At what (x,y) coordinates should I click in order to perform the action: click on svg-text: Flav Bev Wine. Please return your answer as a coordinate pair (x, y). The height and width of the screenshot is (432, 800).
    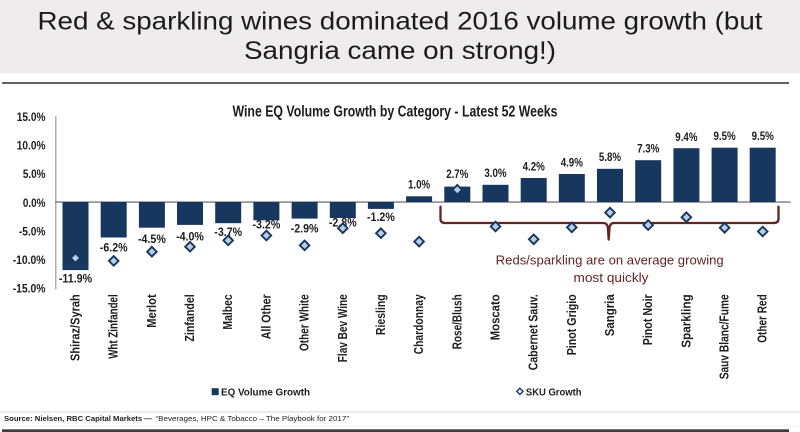
    Looking at the image, I should click on (342, 328).